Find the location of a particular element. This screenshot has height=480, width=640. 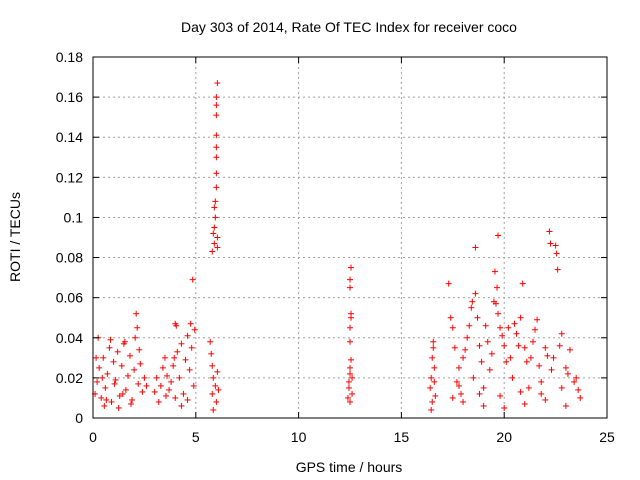

x-tick-label: 5 is located at coordinates (196, 437).